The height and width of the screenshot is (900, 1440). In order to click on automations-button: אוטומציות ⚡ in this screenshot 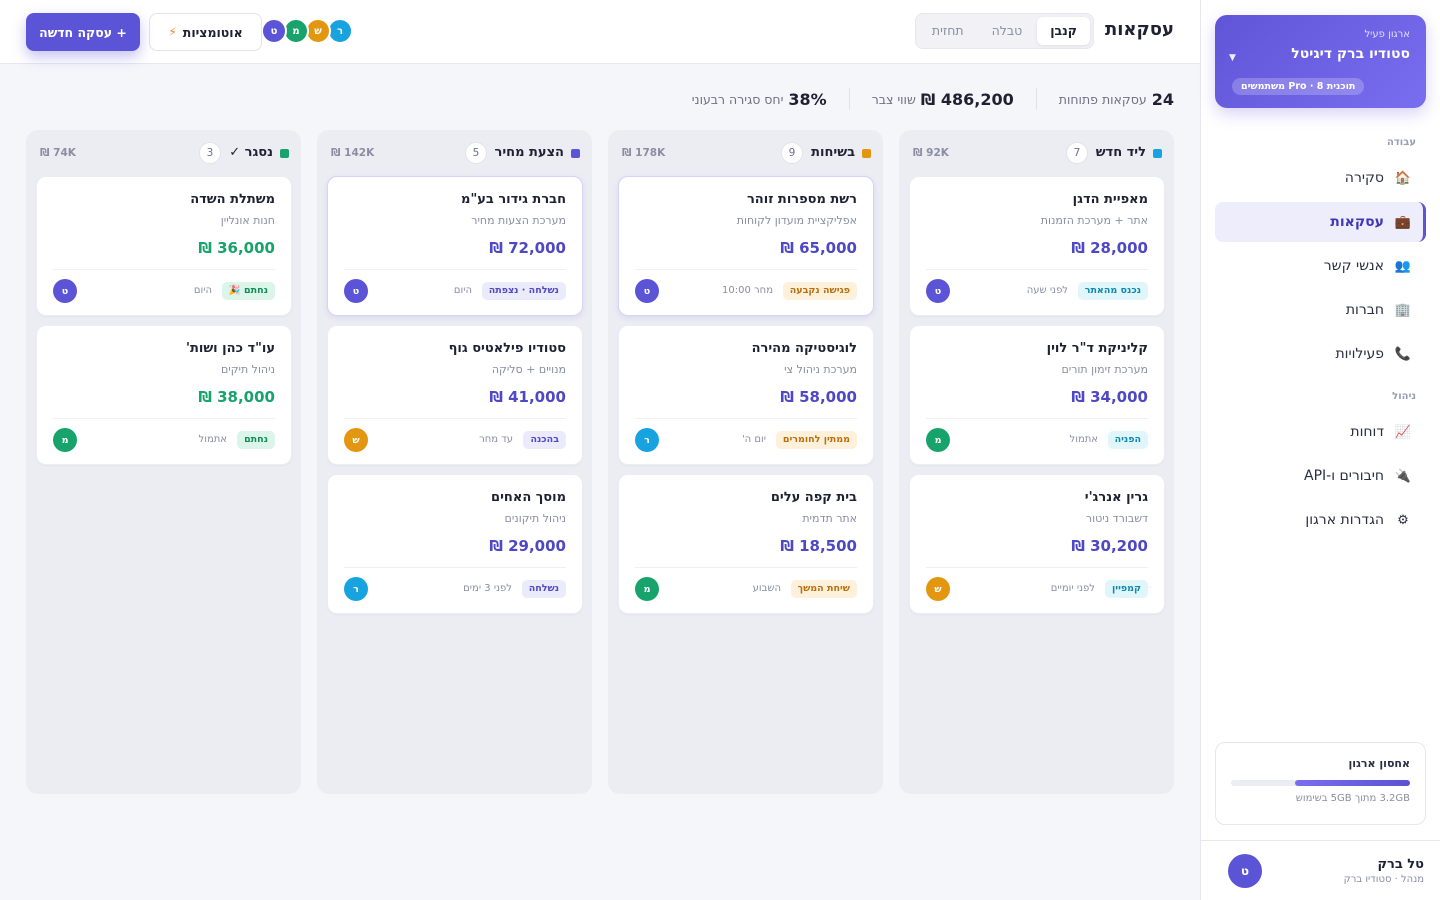, I will do `click(205, 32)`.